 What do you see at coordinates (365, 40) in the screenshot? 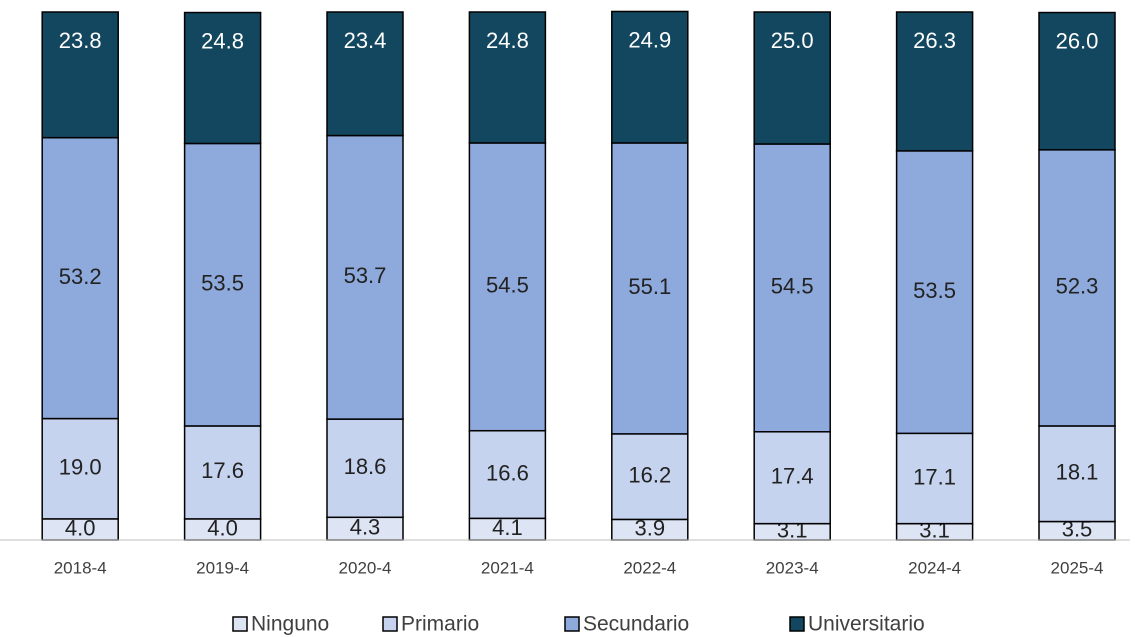
I see `data-label: 23.4` at bounding box center [365, 40].